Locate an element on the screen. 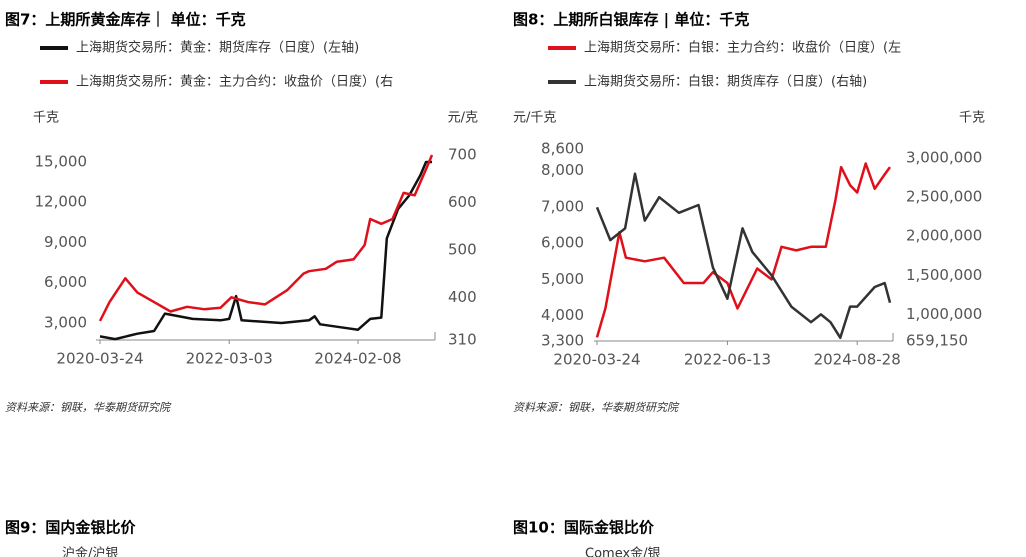 Image resolution: width=1026 pixels, height=557 pixels. y-tick-label: 3,000 is located at coordinates (65, 322).